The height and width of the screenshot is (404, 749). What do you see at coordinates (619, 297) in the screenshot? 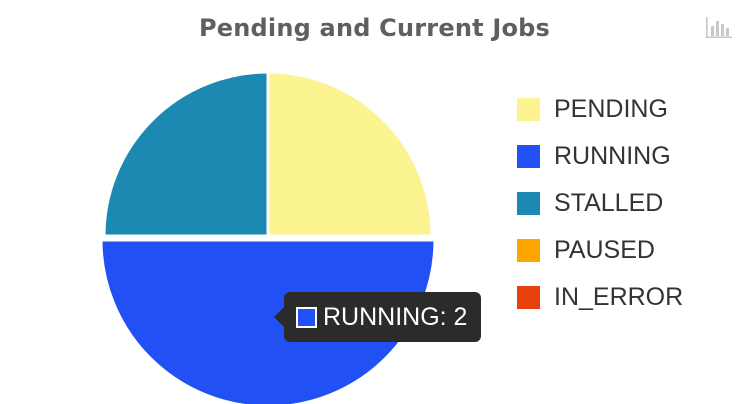
I see `legend-label: IN_ERROR` at bounding box center [619, 297].